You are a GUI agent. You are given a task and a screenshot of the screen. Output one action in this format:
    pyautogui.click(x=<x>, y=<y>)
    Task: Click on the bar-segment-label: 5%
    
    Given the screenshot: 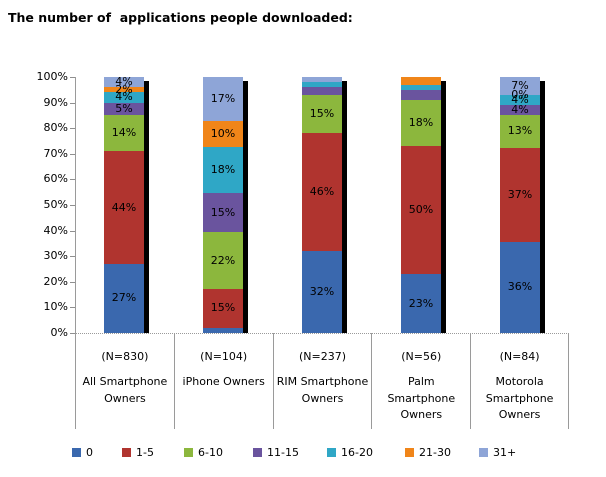 What is the action you would take?
    pyautogui.click(x=124, y=108)
    